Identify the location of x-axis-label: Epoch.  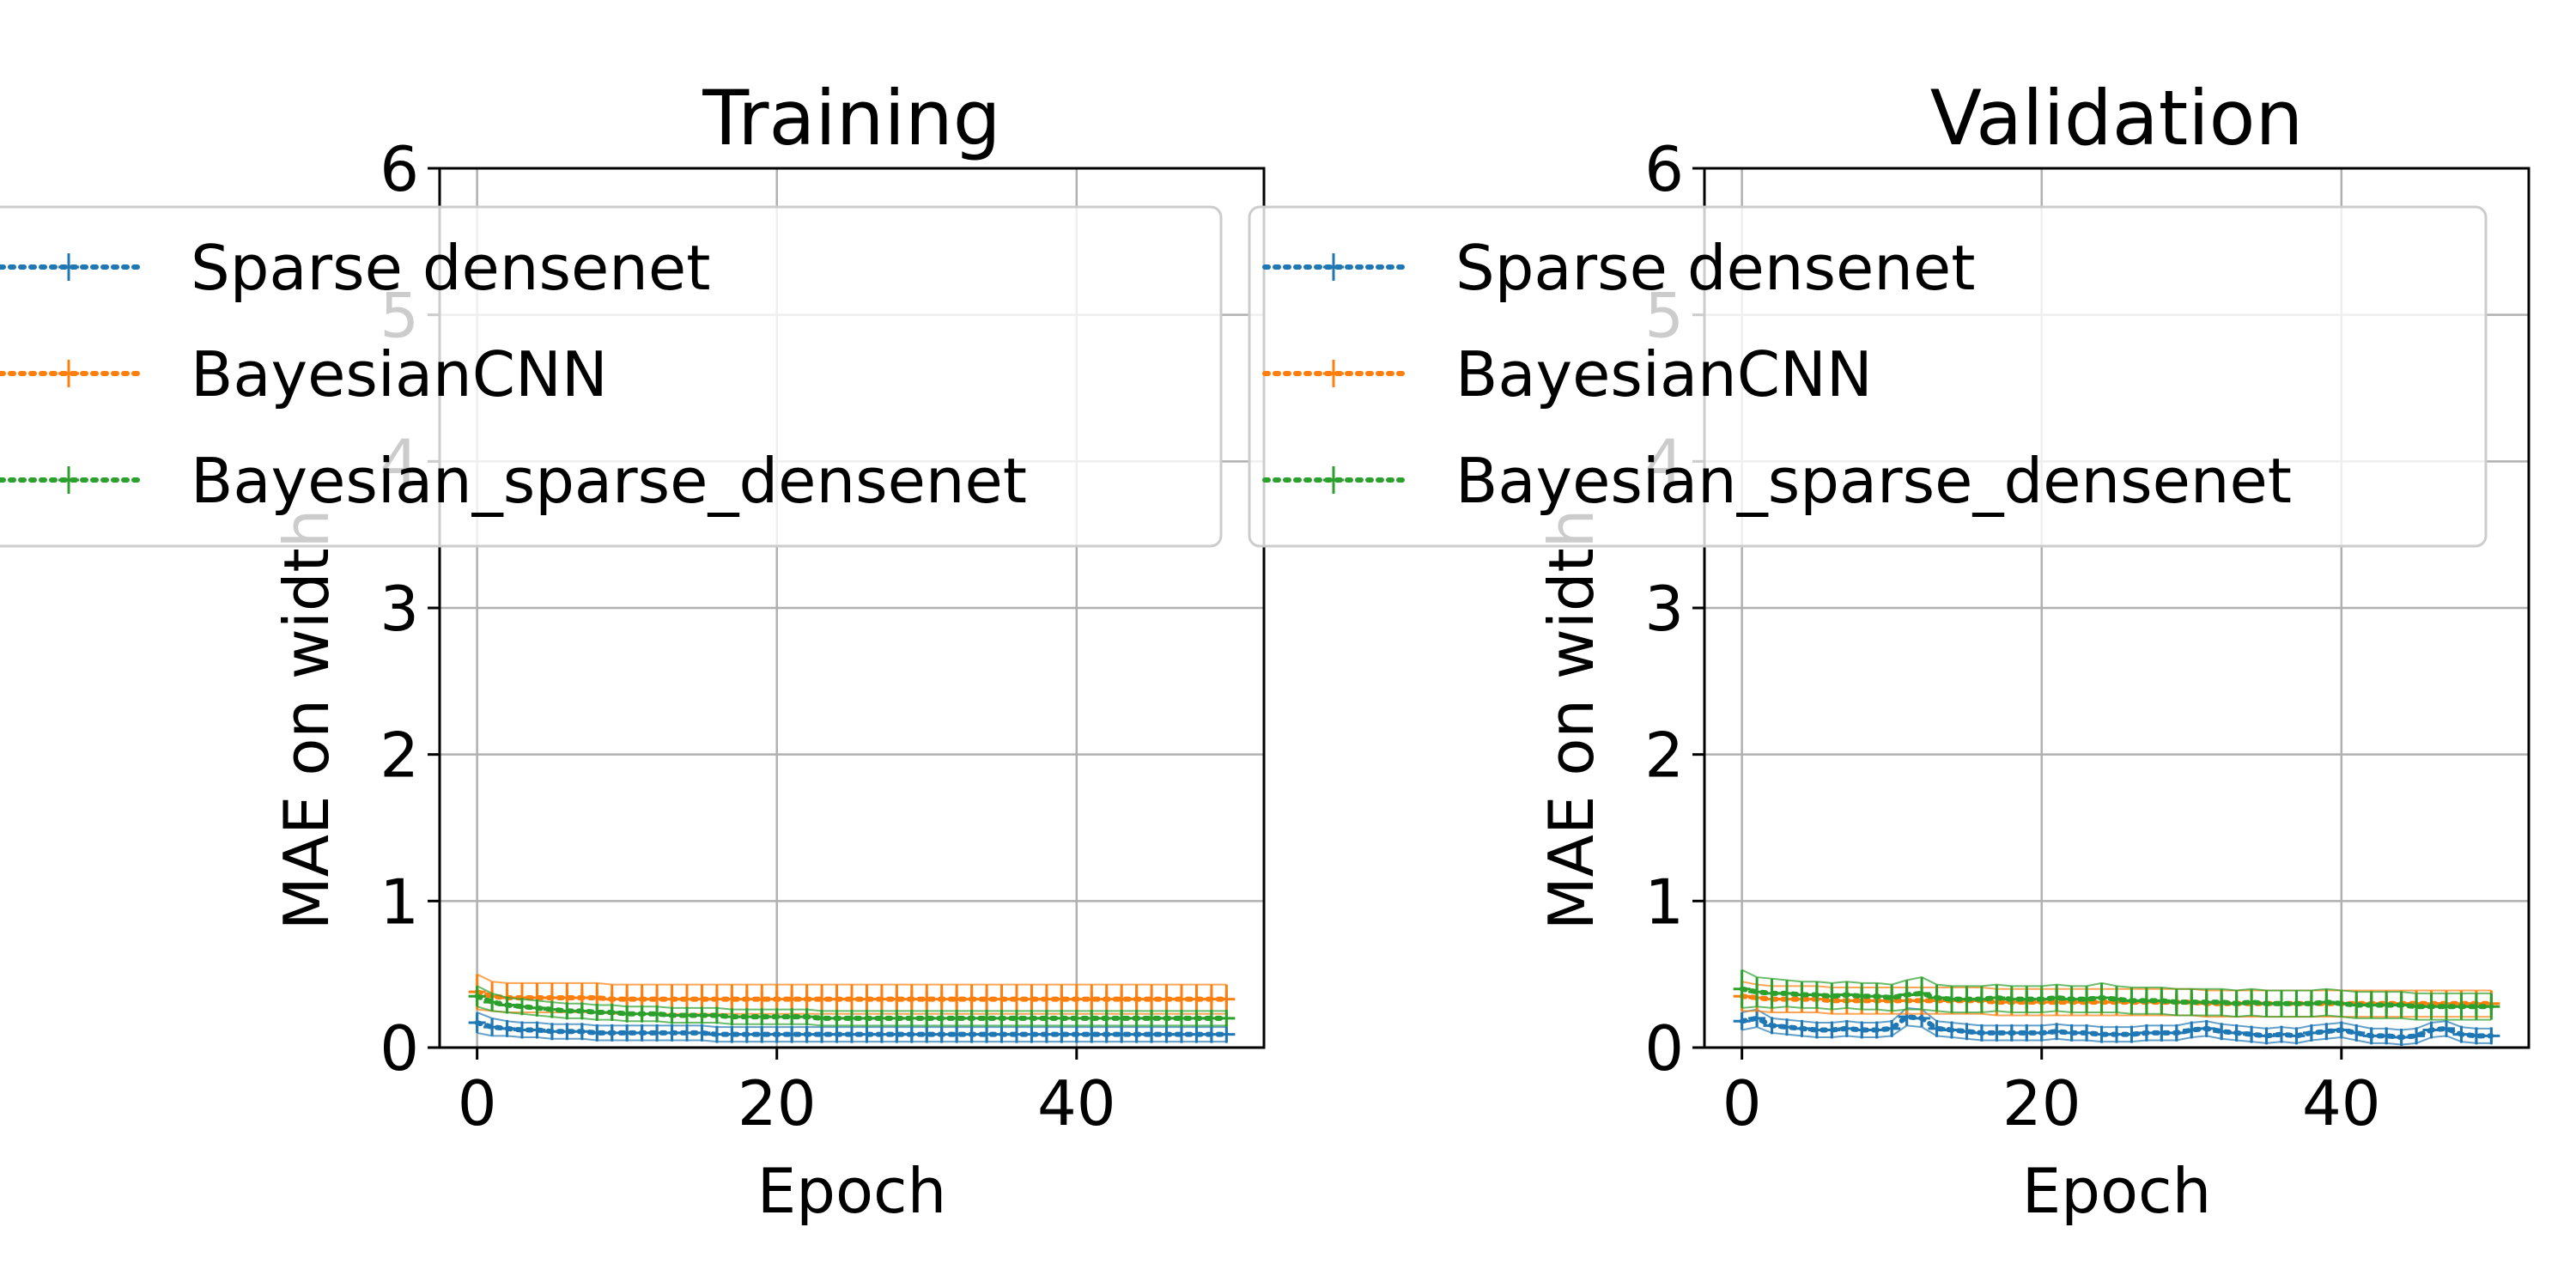
(2116, 1191).